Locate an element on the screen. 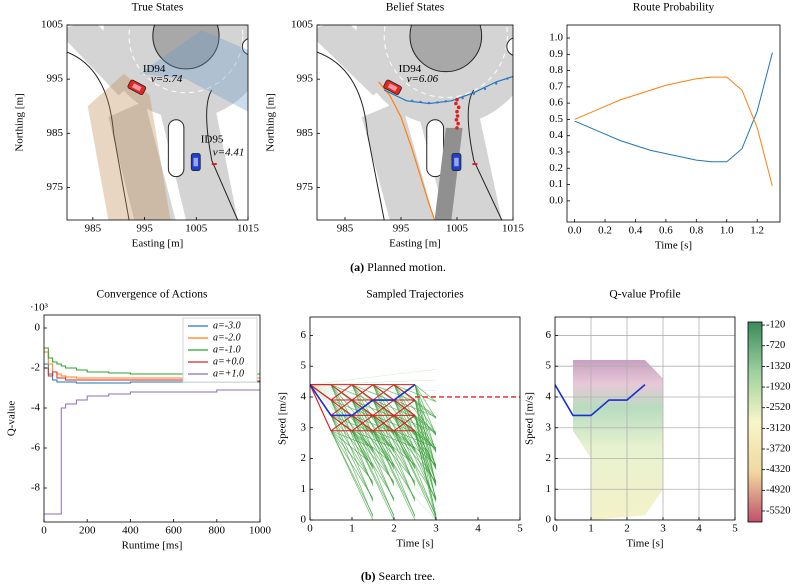 The image size is (797, 588). lane-marking is located at coordinates (445, 61).